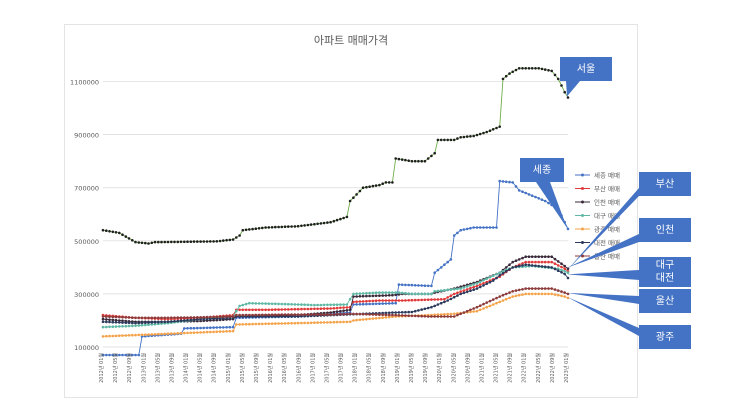 The width and height of the screenshot is (743, 419). Describe the element at coordinates (326, 368) in the screenshot. I see `x-tick-label: 2017년 05월` at that location.